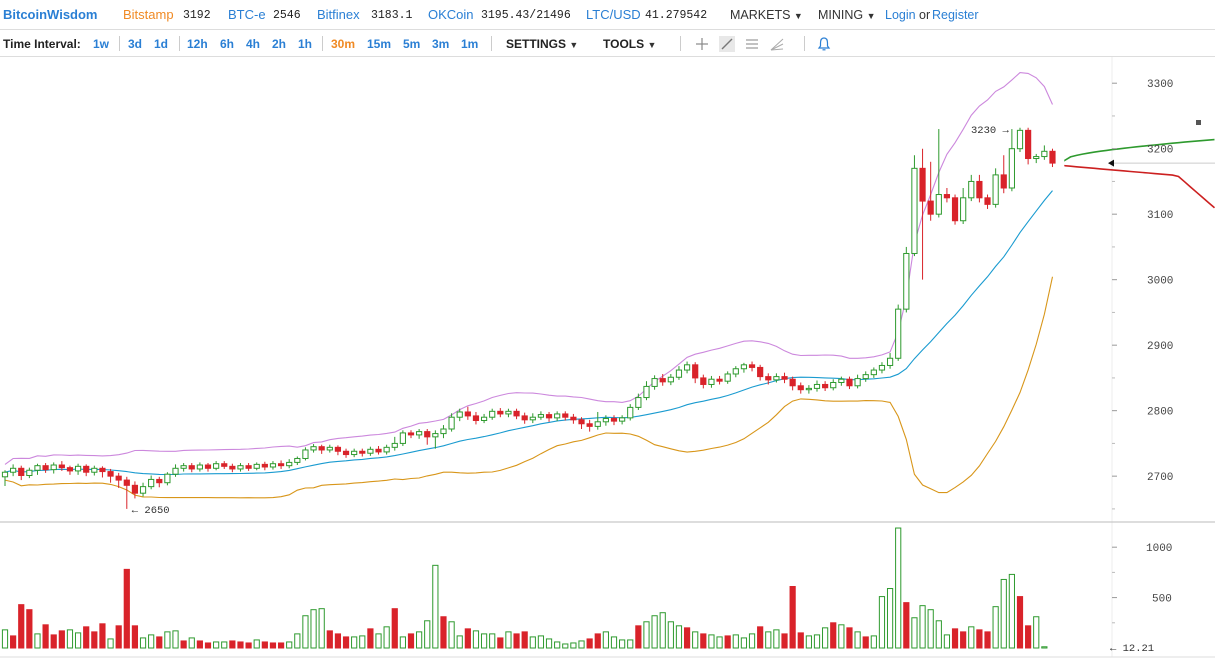 The width and height of the screenshot is (1215, 659). Describe the element at coordinates (955, 15) in the screenshot. I see `register-link: Register` at that location.